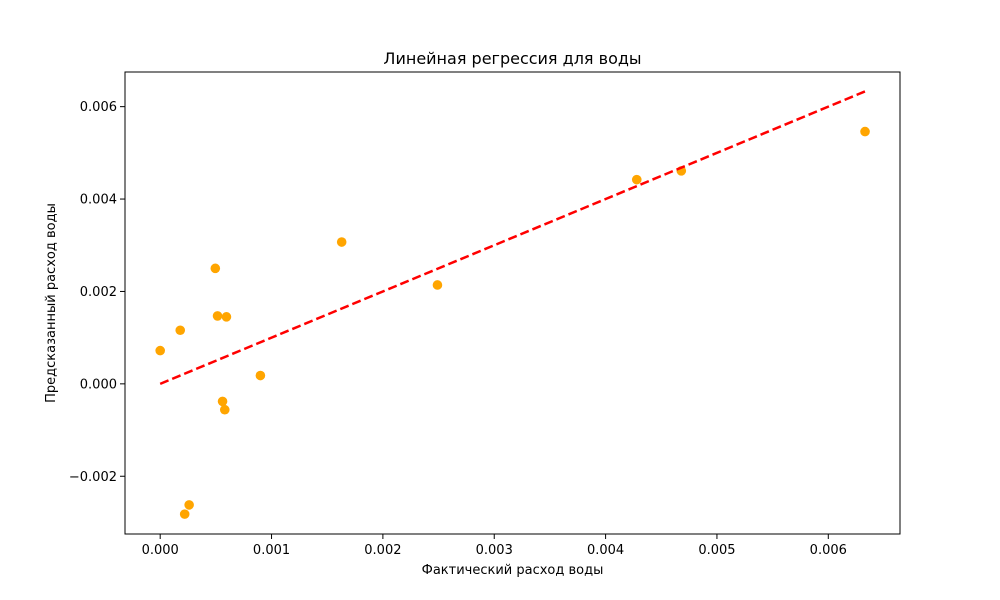  Describe the element at coordinates (98, 200) in the screenshot. I see `y-tick-label: 0.004` at that location.